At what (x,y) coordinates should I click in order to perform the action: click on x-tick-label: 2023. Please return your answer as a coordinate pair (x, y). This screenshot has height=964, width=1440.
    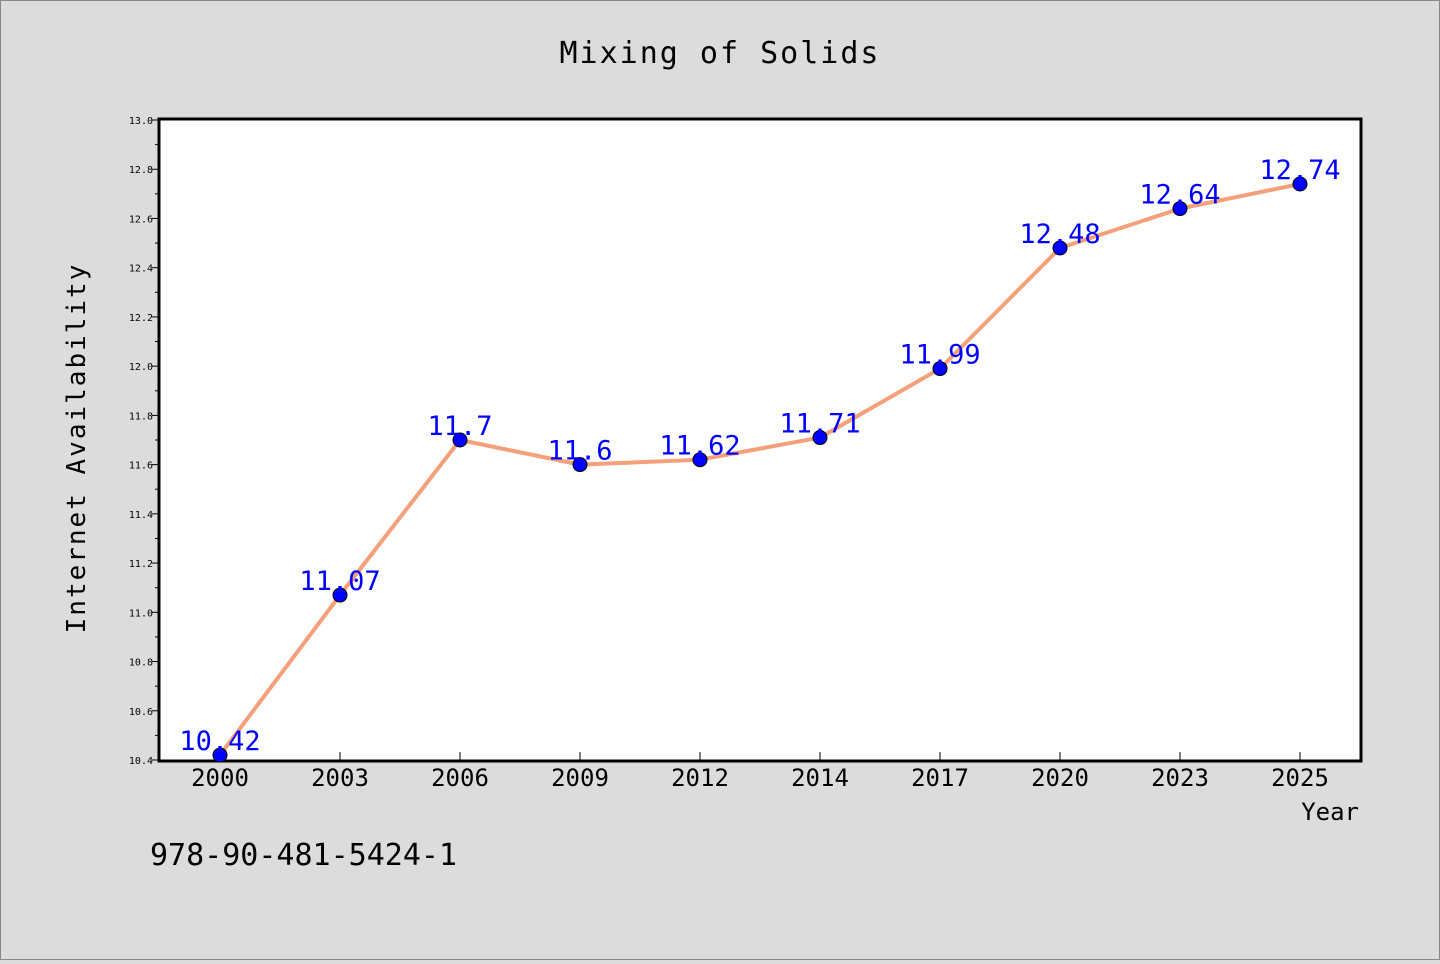
    Looking at the image, I should click on (1180, 778).